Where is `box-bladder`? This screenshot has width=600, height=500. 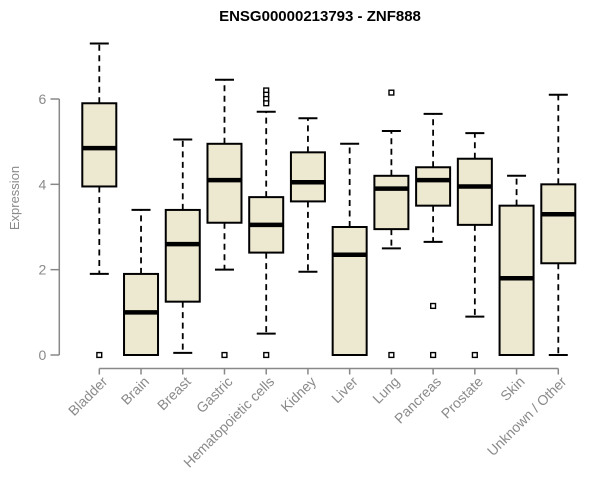
box-bladder is located at coordinates (99, 145).